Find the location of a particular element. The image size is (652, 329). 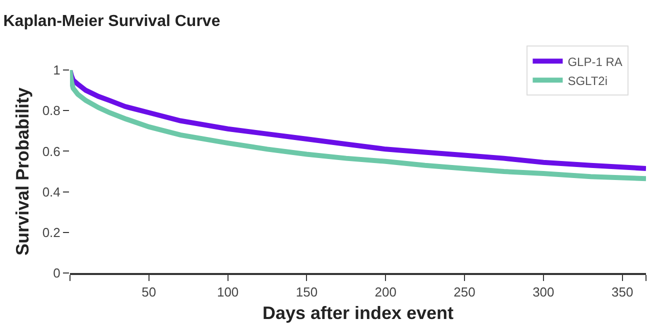

x-tick-label: 150 is located at coordinates (307, 292).